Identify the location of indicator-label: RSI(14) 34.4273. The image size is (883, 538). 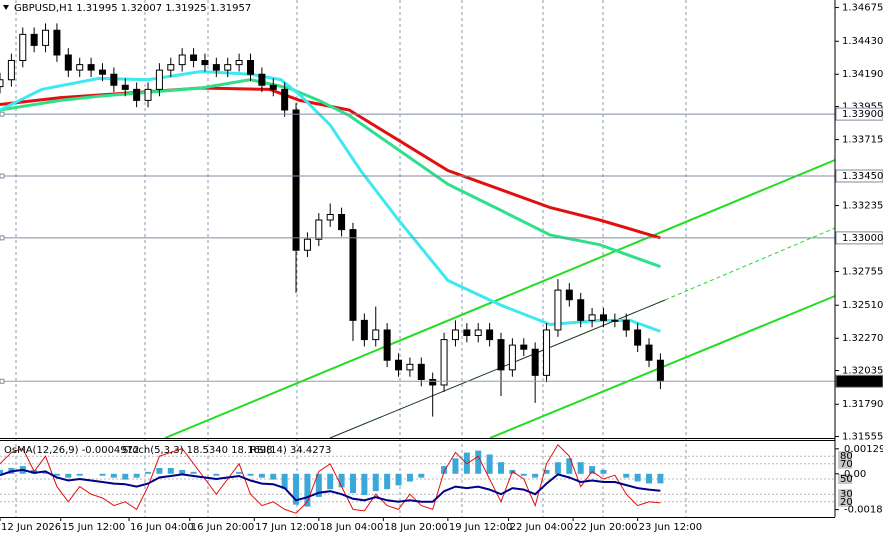
(290, 450).